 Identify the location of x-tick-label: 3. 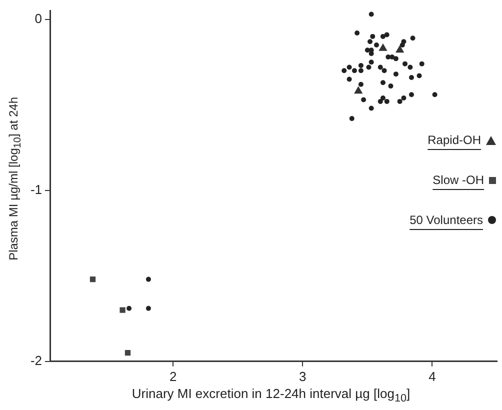
(302, 376).